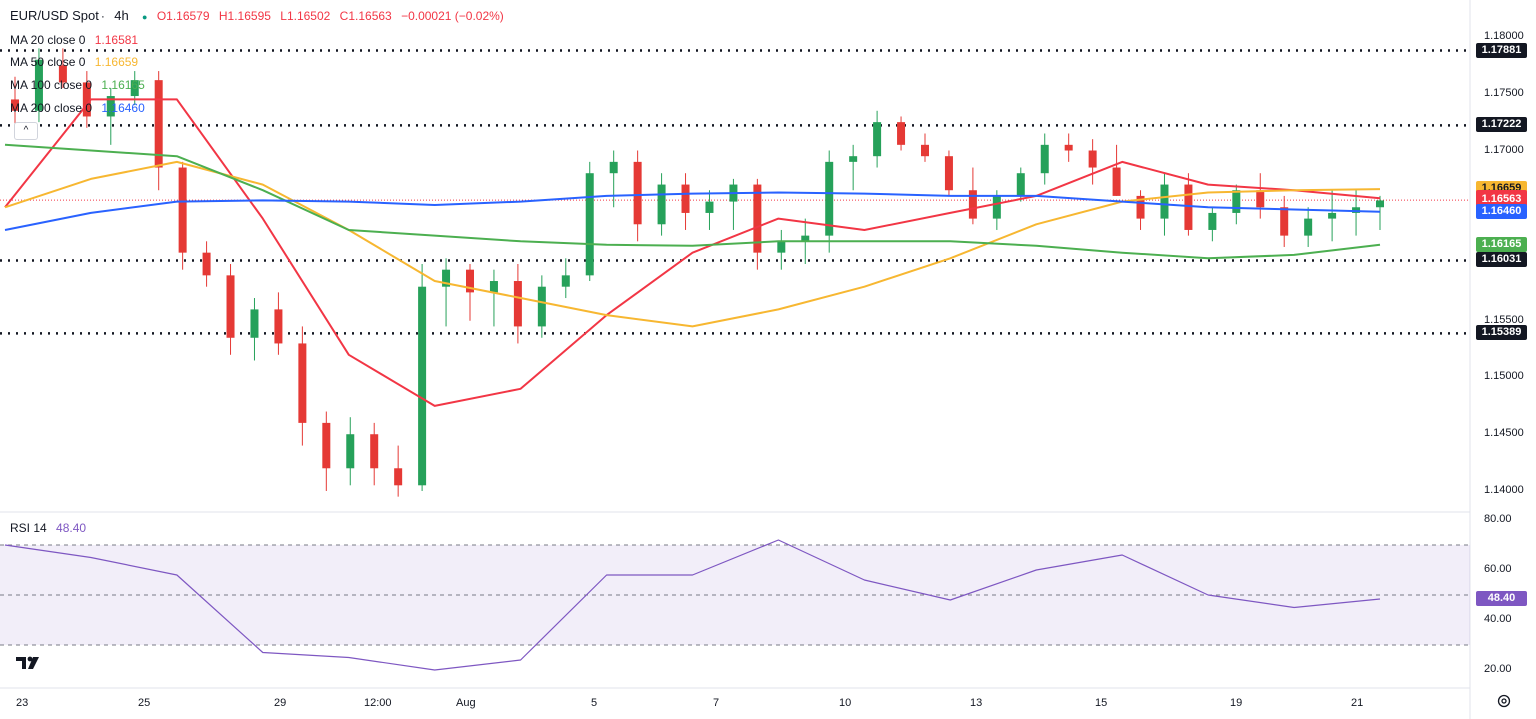 The height and width of the screenshot is (719, 1536). What do you see at coordinates (976, 703) in the screenshot?
I see `time-tick-label: 13` at bounding box center [976, 703].